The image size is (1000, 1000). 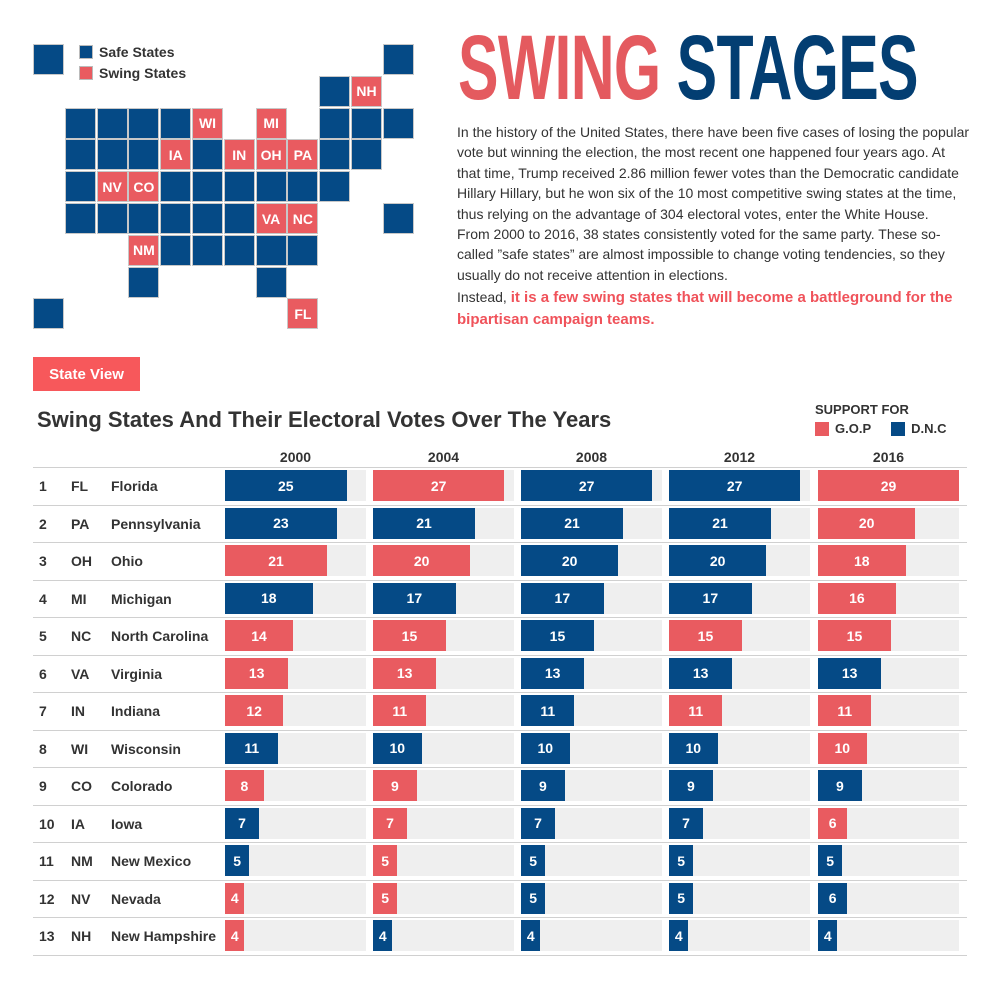 What do you see at coordinates (239, 155) in the screenshot?
I see `map-tile-in: IN` at bounding box center [239, 155].